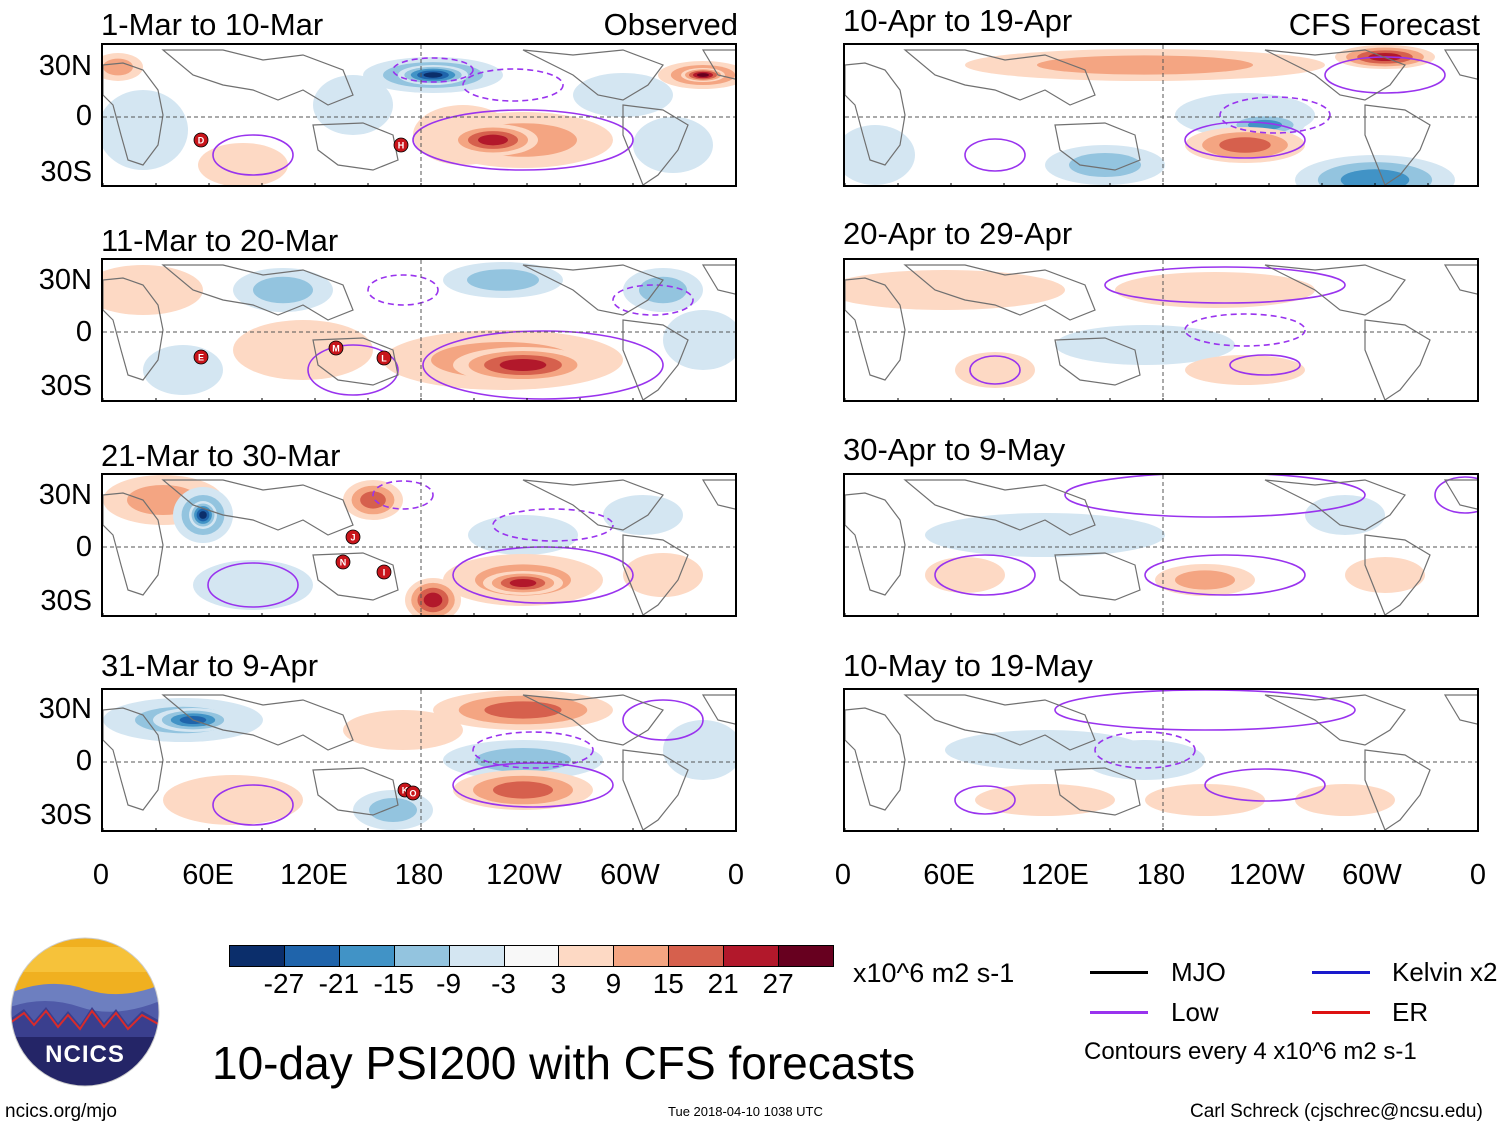  Describe the element at coordinates (1341, 972) in the screenshot. I see `kelvin-legend-line` at that location.